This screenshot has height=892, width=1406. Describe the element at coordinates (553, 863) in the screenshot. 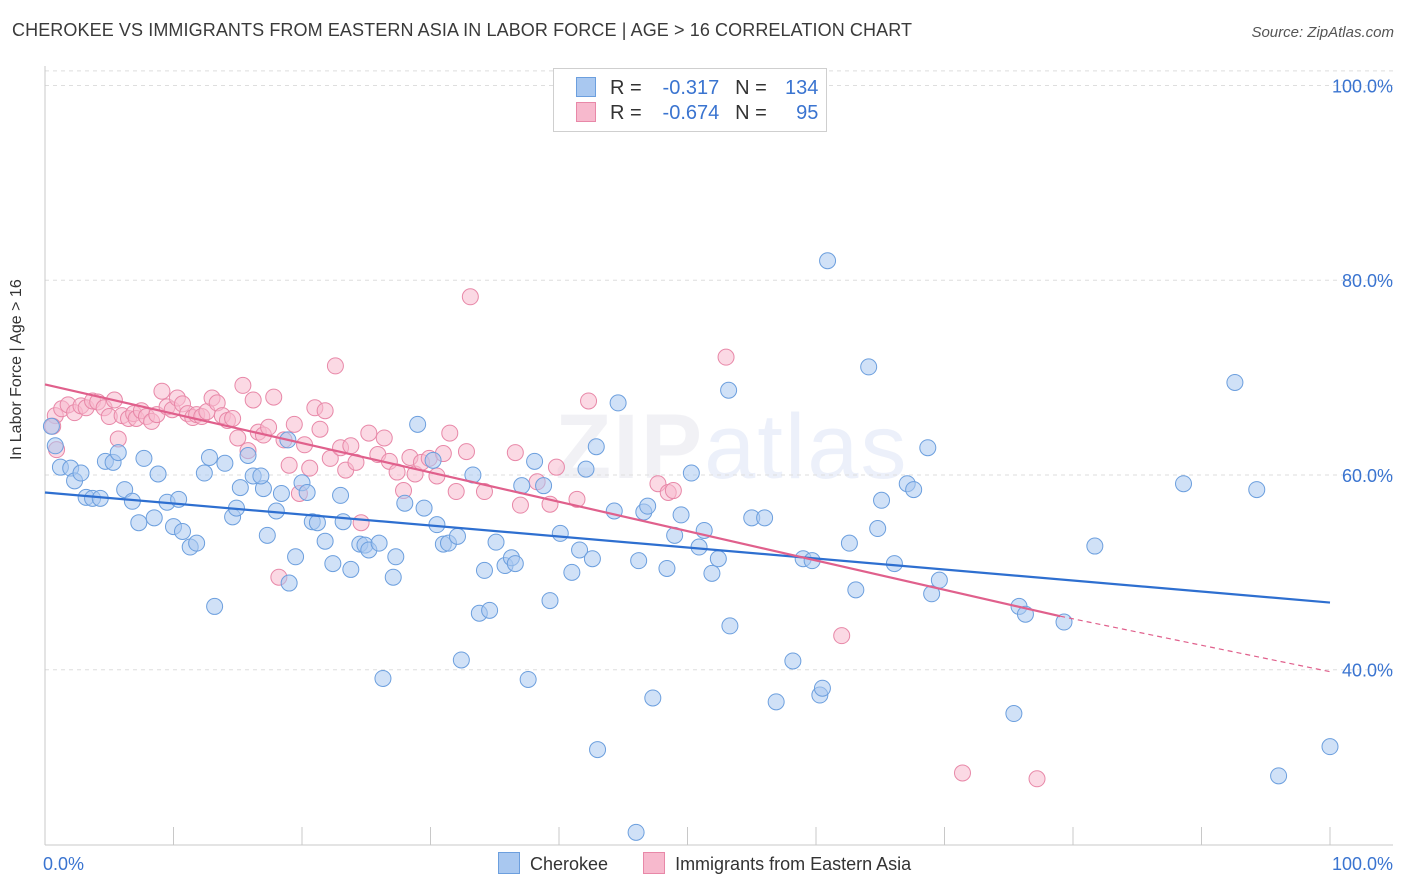

I see `legend-item-cherokee: Cherokee` at that location.